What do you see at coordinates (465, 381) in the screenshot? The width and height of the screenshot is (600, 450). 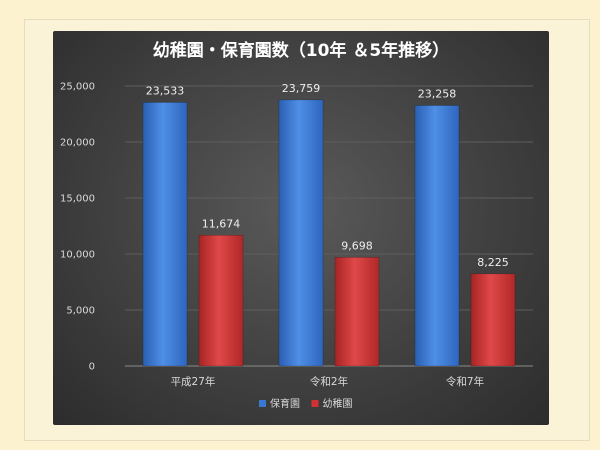 I see `x-category-label: 令和7年` at bounding box center [465, 381].